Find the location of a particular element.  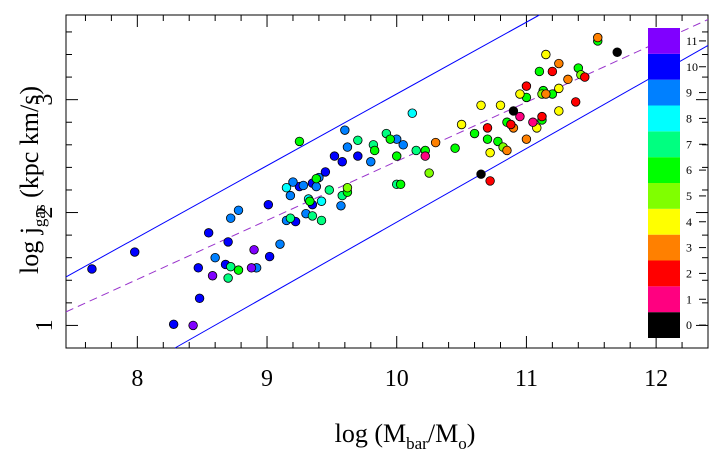

colorbar-label: 10 is located at coordinates (692, 67).